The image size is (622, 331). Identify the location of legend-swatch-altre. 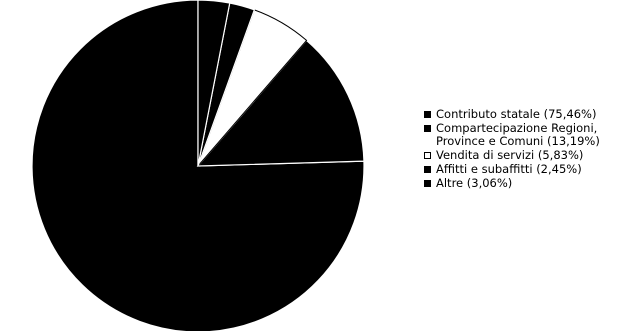
(427, 183).